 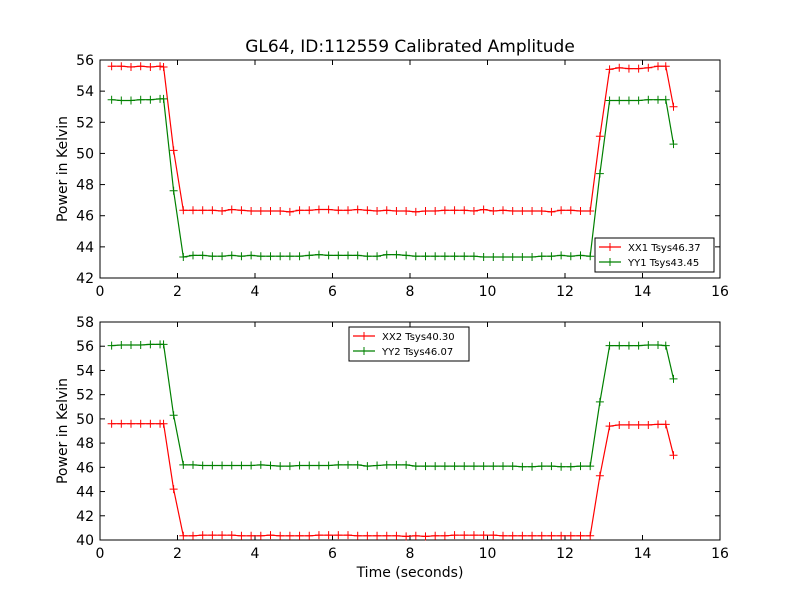 What do you see at coordinates (255, 292) in the screenshot?
I see `x-tick-label: 4` at bounding box center [255, 292].